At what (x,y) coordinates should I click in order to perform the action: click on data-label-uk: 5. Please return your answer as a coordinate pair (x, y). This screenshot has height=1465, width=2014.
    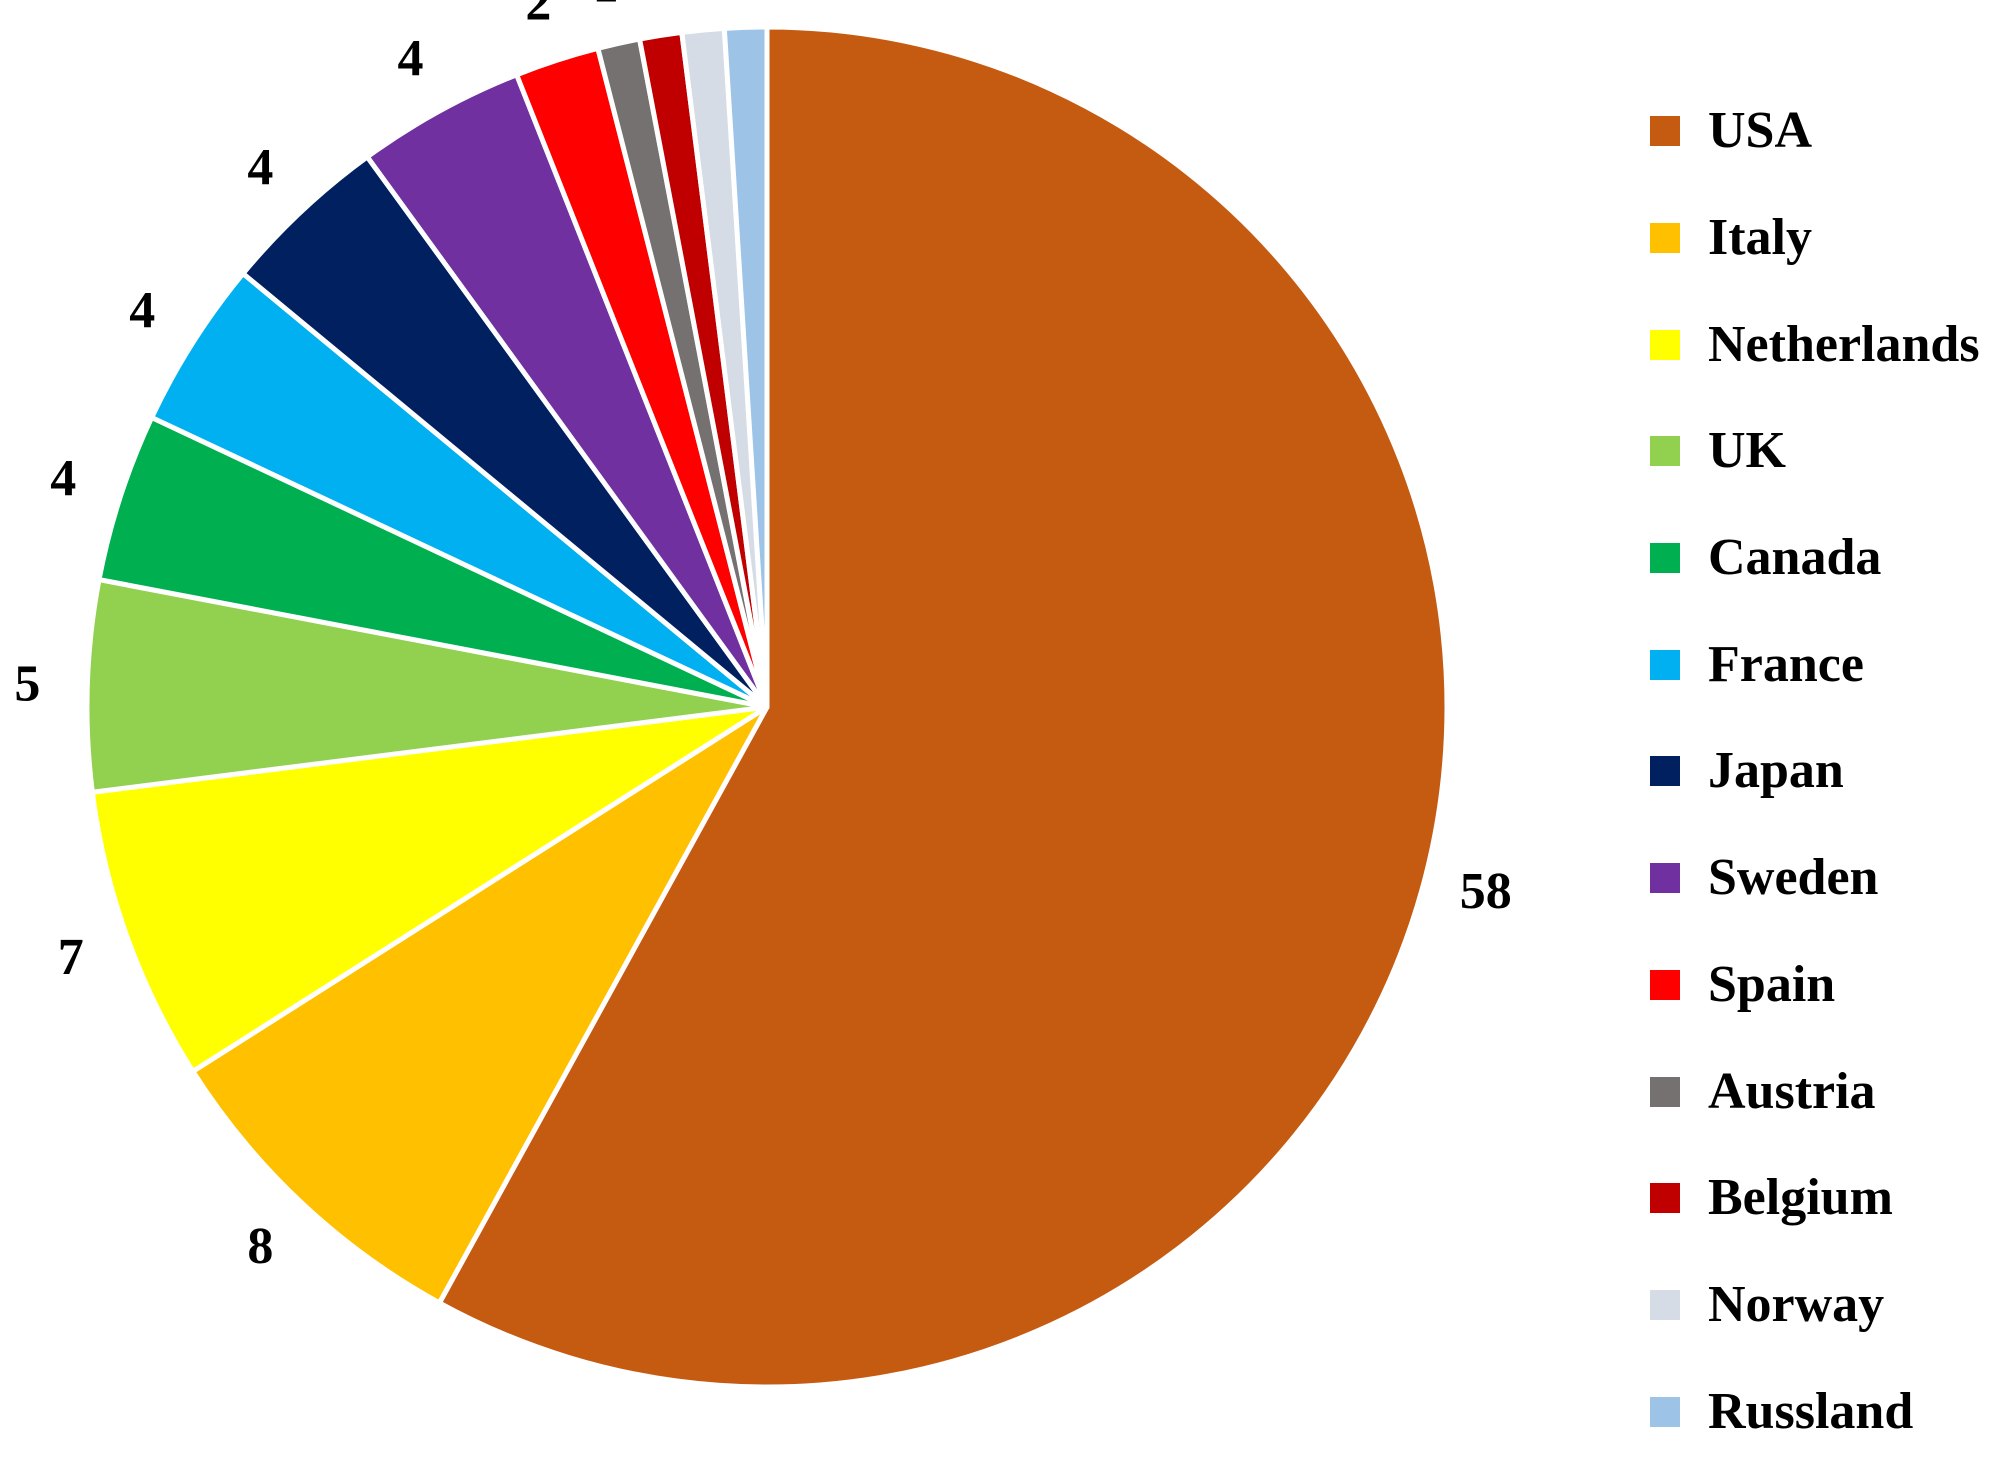
    Looking at the image, I should click on (27, 683).